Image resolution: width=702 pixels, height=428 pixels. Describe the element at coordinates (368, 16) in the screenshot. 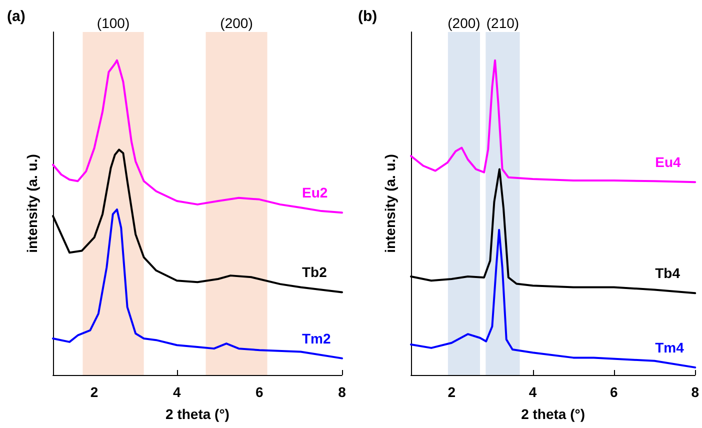

I see `chart-title: (b)` at that location.